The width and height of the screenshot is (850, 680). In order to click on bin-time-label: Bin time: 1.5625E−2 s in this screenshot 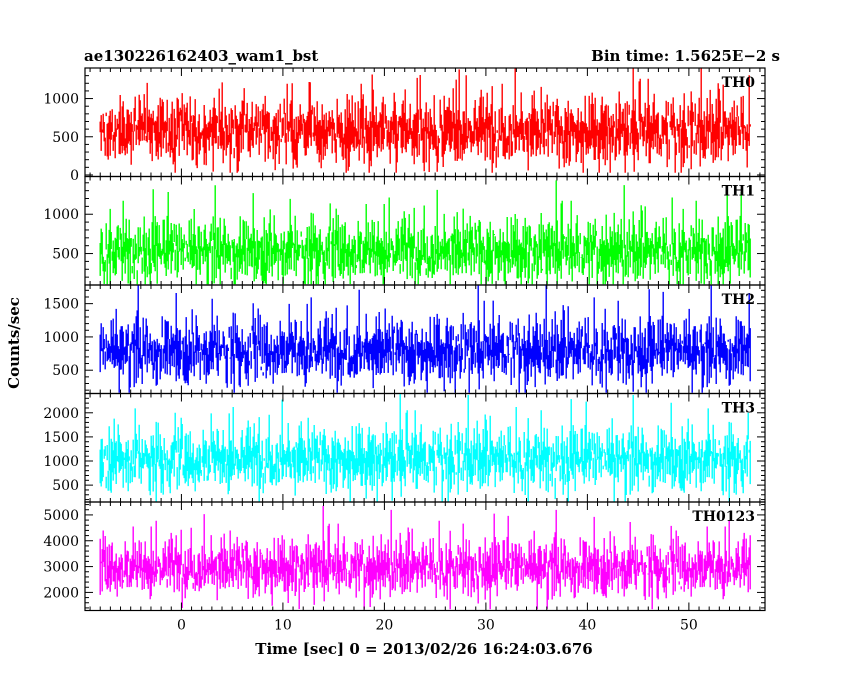, I will do `click(685, 56)`.